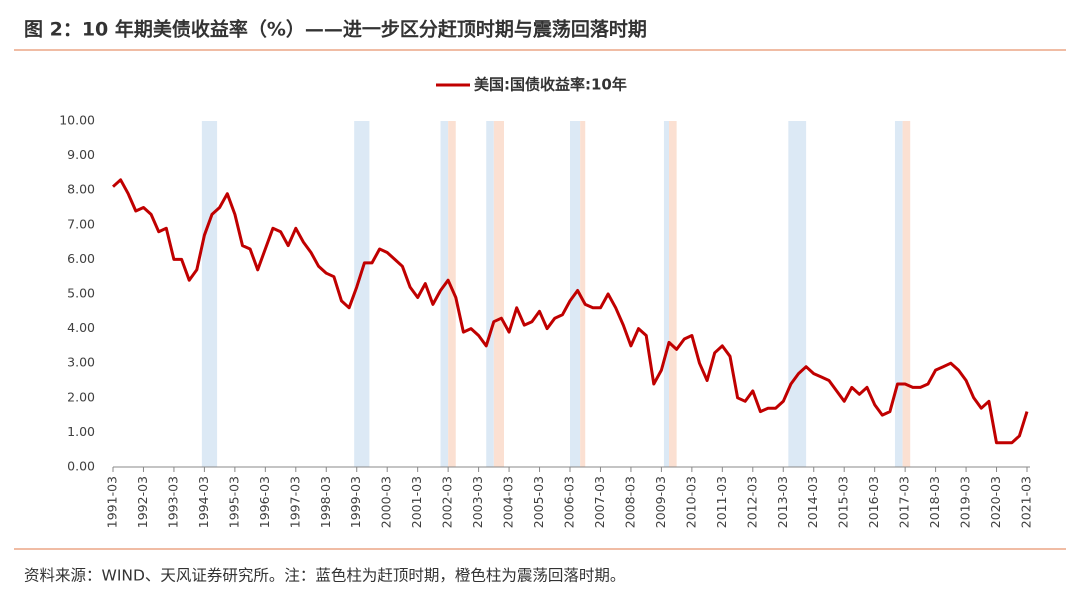 The height and width of the screenshot is (601, 1080). I want to click on x-tick-label: 2012-03, so click(751, 502).